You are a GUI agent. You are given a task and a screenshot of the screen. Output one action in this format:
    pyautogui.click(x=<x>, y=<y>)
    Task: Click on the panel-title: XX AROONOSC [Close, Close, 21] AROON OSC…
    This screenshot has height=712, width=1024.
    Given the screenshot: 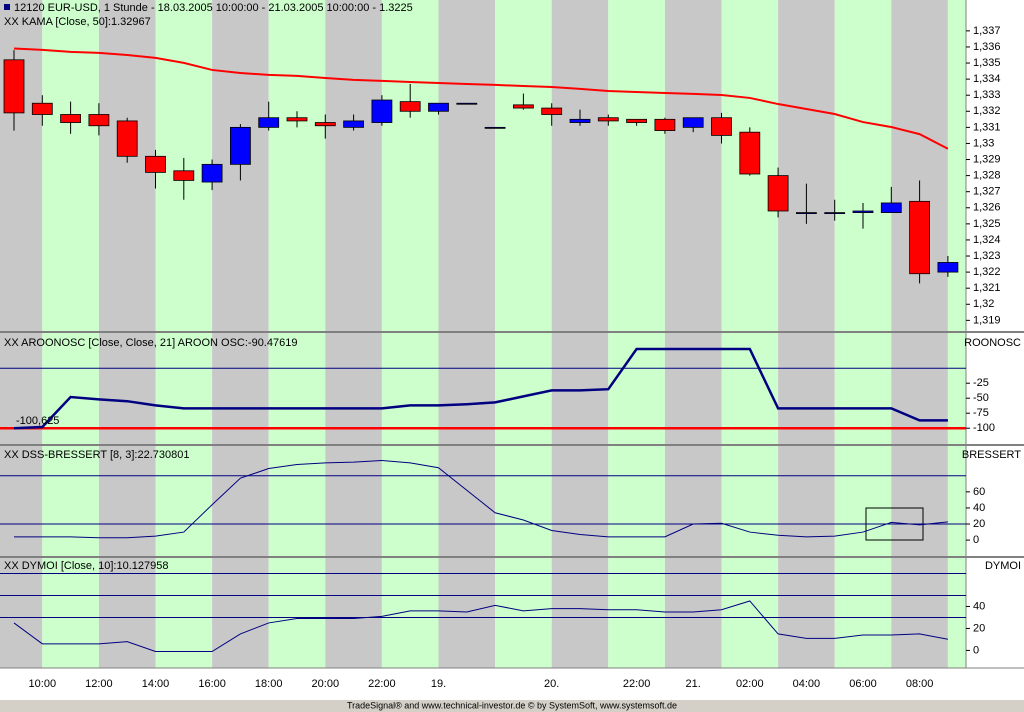 What is the action you would take?
    pyautogui.click(x=150, y=343)
    